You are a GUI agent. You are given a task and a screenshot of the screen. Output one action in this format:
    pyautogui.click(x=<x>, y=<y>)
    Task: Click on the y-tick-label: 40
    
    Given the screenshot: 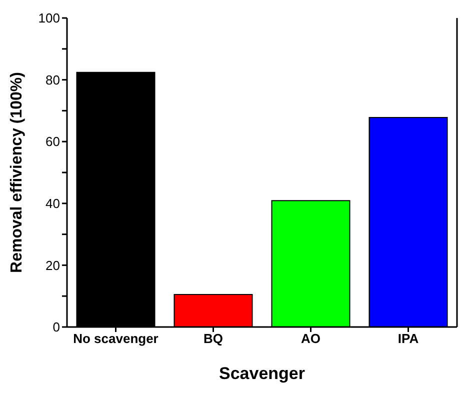 What is the action you would take?
    pyautogui.click(x=53, y=204)
    